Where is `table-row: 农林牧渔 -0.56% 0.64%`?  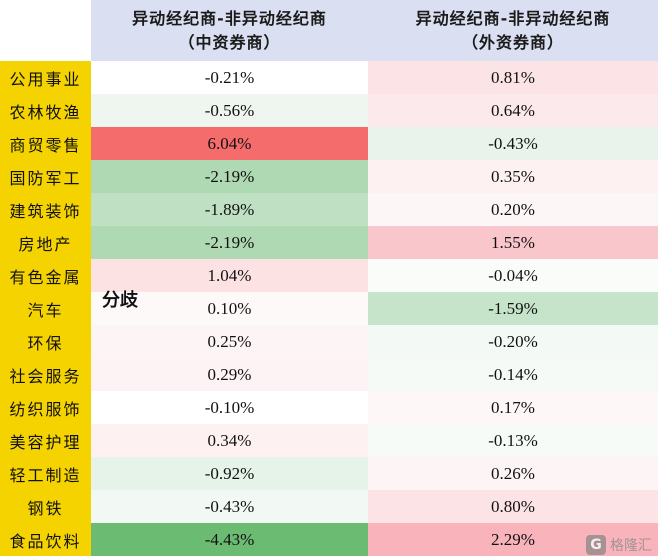 table-row: 农林牧渔 -0.56% 0.64% is located at coordinates (329, 110).